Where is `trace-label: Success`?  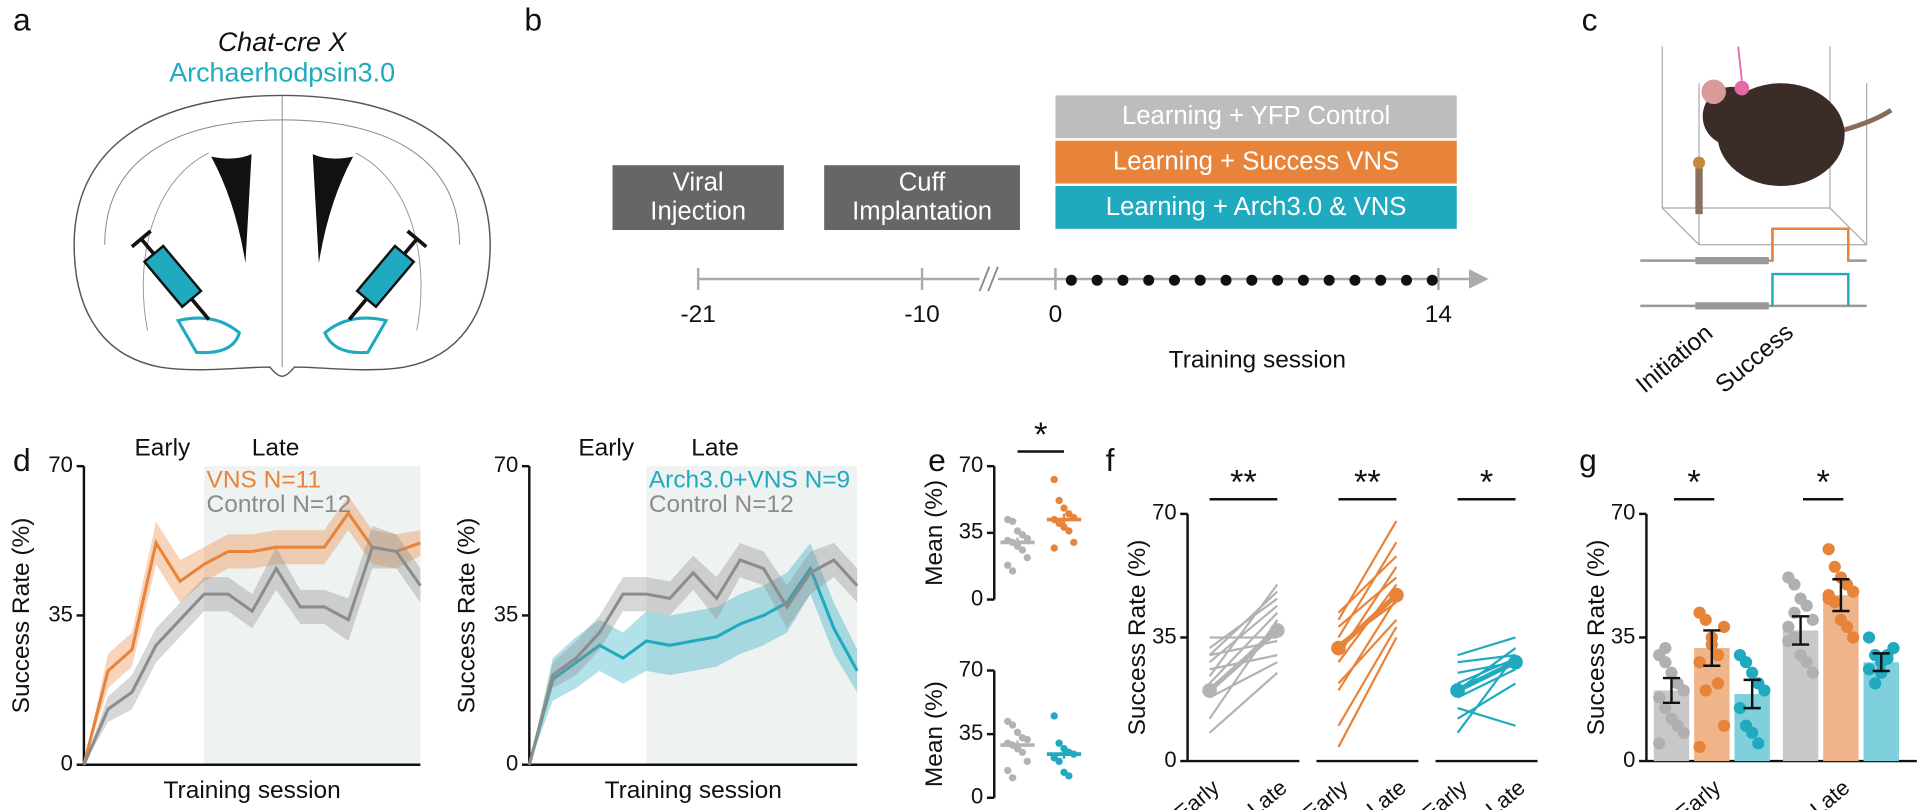 trace-label: Success is located at coordinates (1754, 359).